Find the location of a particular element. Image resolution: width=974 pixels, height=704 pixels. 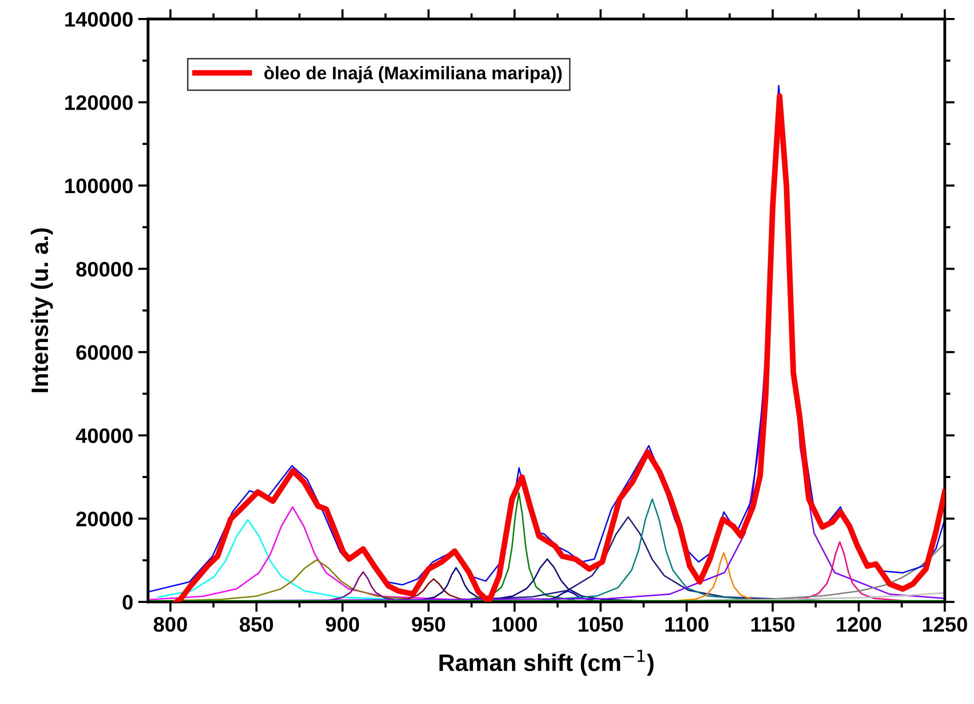

x-tick-label: 900 is located at coordinates (343, 624).